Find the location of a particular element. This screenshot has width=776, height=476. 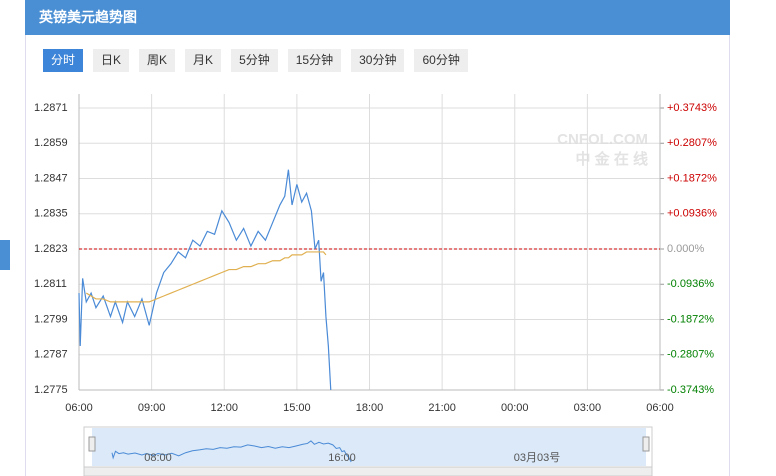

y2-tick-label: +0.2807% is located at coordinates (692, 143).